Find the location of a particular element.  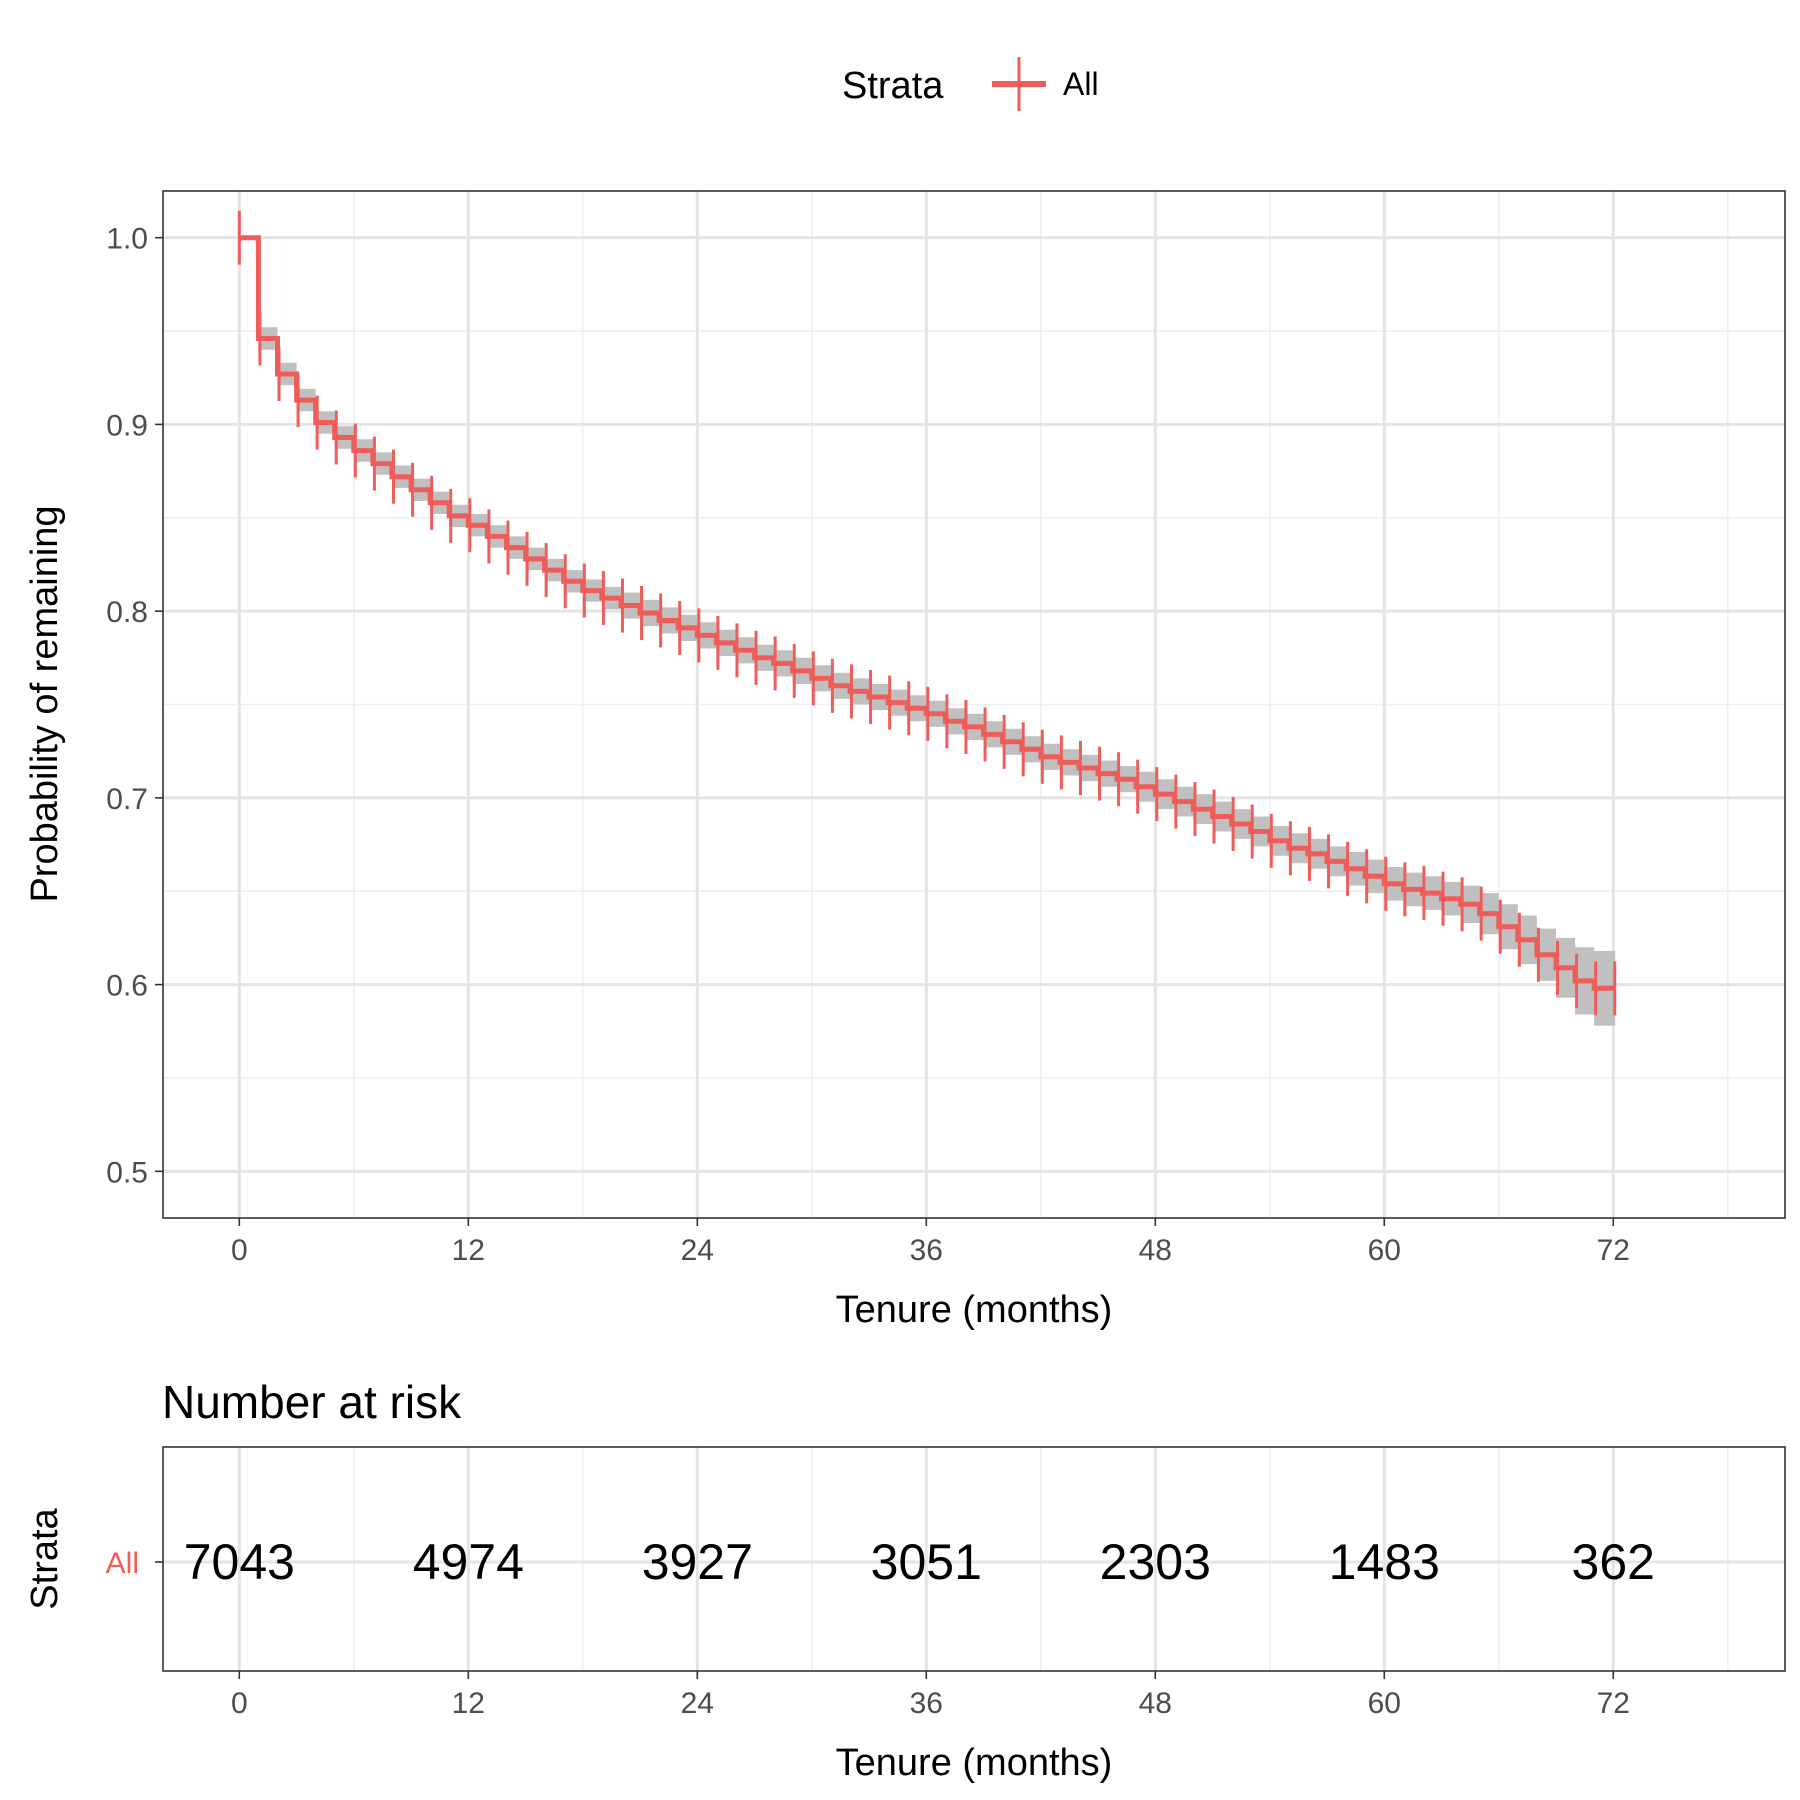

risk-x-tick-label: 0 is located at coordinates (239, 1703).